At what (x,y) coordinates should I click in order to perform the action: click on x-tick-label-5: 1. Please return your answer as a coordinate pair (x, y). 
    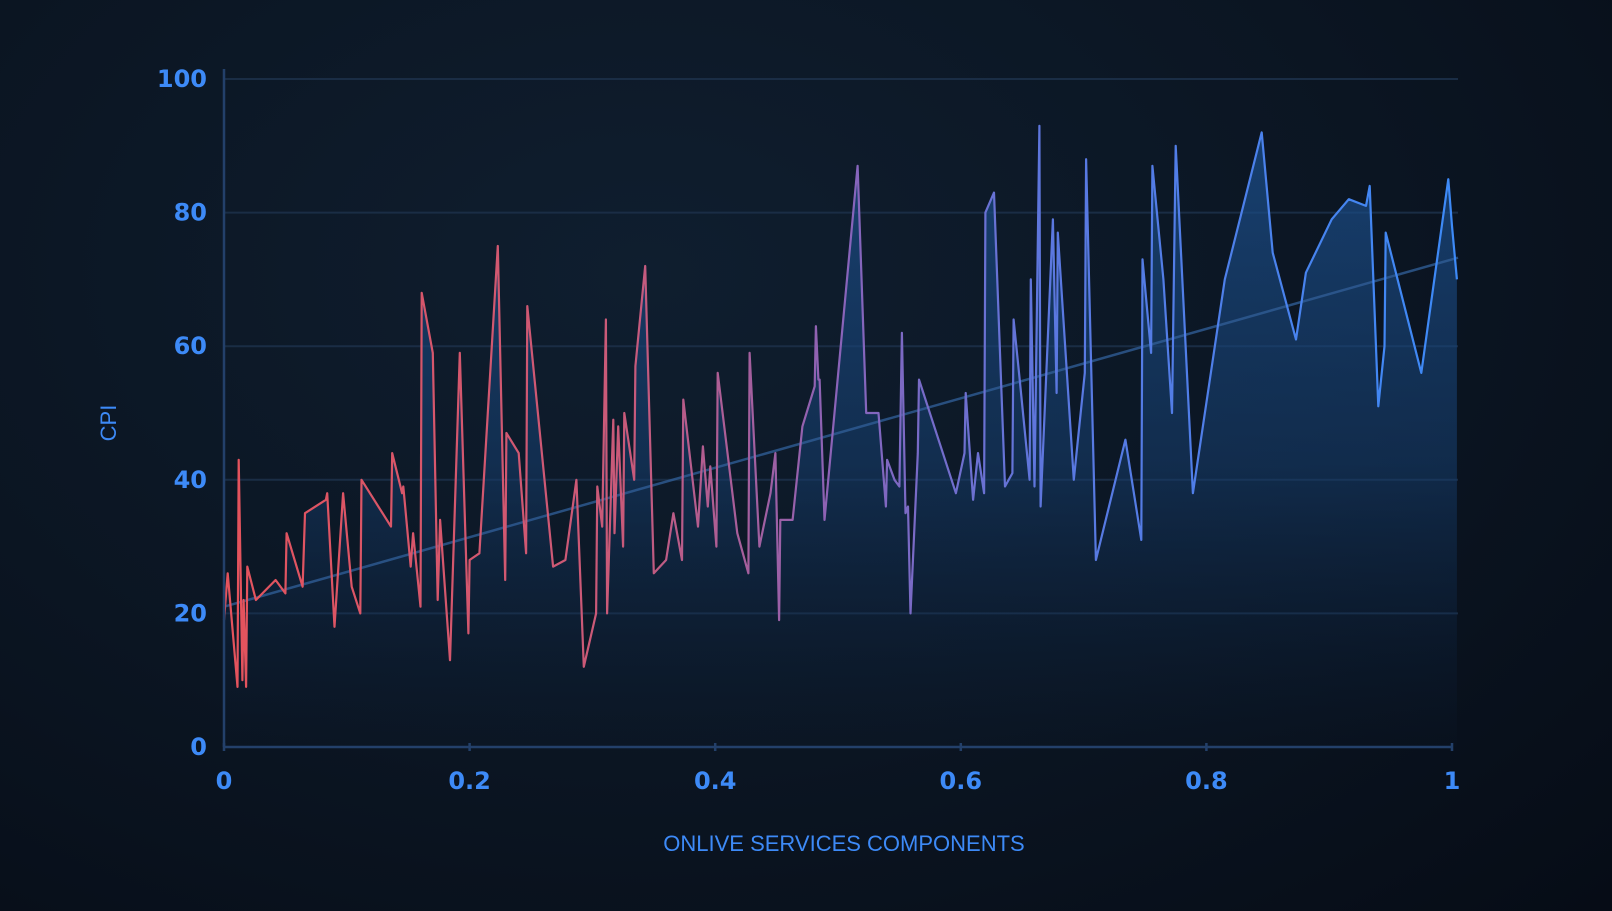
    Looking at the image, I should click on (1452, 781).